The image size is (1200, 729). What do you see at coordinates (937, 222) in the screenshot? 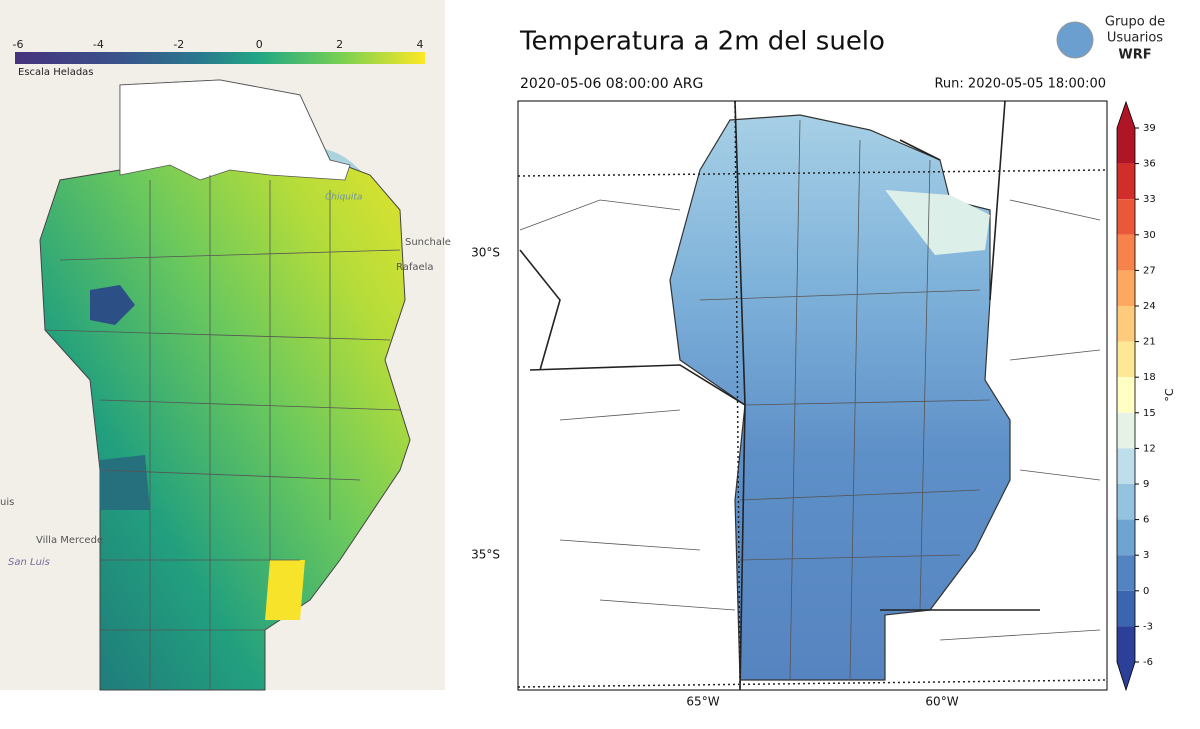
I see `warm-zone` at bounding box center [937, 222].